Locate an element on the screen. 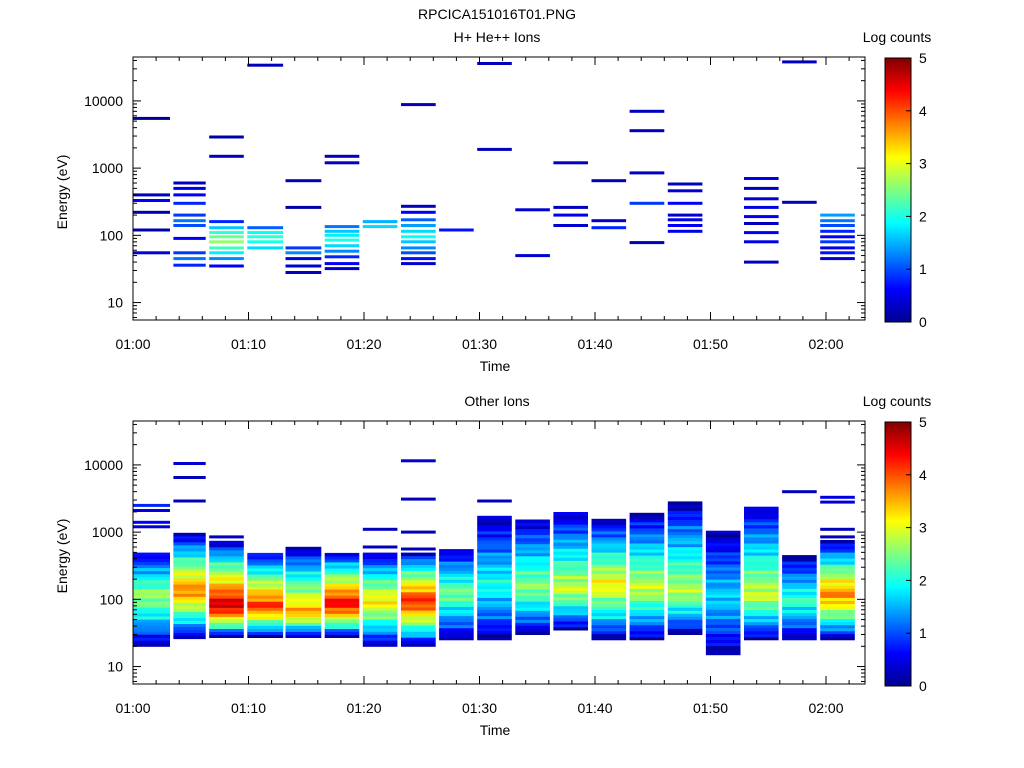 The width and height of the screenshot is (1024, 768). y-tick-label: 10 is located at coordinates (115, 303).